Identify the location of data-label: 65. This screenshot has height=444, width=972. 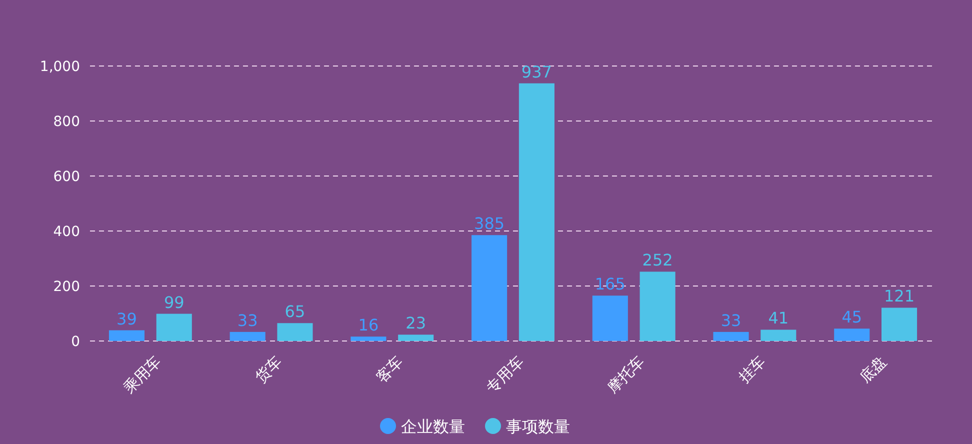
(295, 312).